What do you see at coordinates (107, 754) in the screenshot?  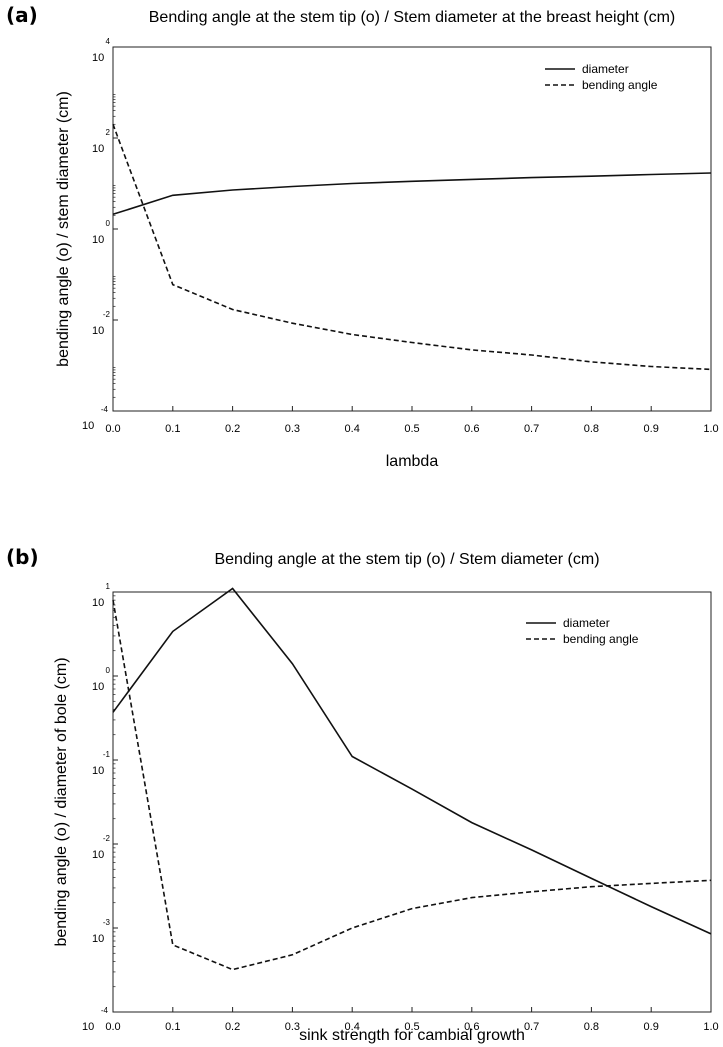 I see `y-tick-exponent: -1` at bounding box center [107, 754].